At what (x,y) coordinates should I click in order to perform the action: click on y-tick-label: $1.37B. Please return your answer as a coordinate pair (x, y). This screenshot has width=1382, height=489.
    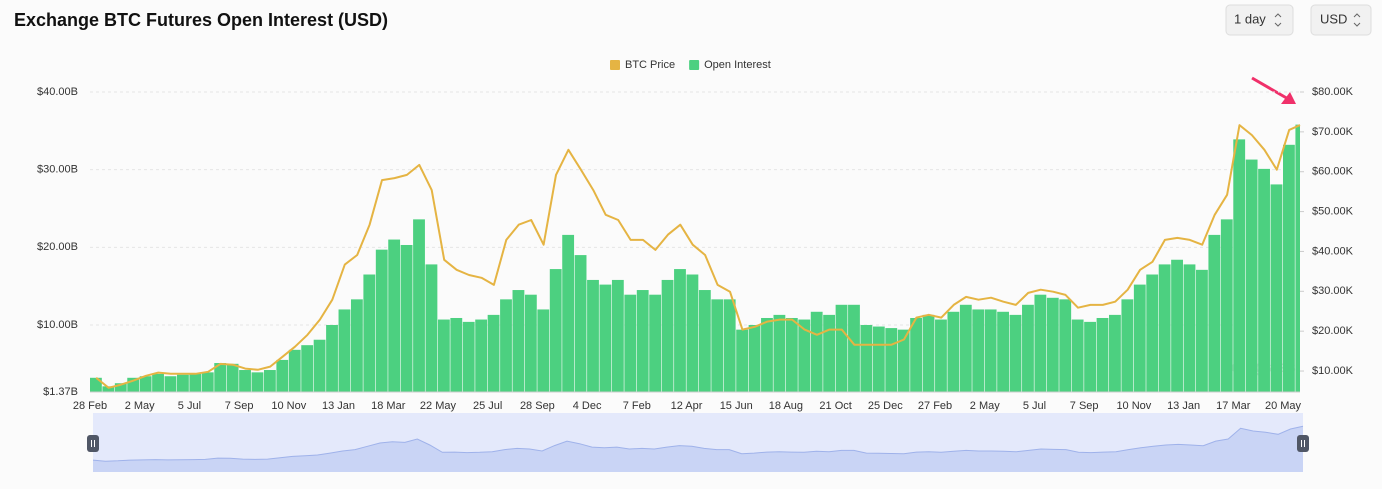
    Looking at the image, I should click on (60, 392).